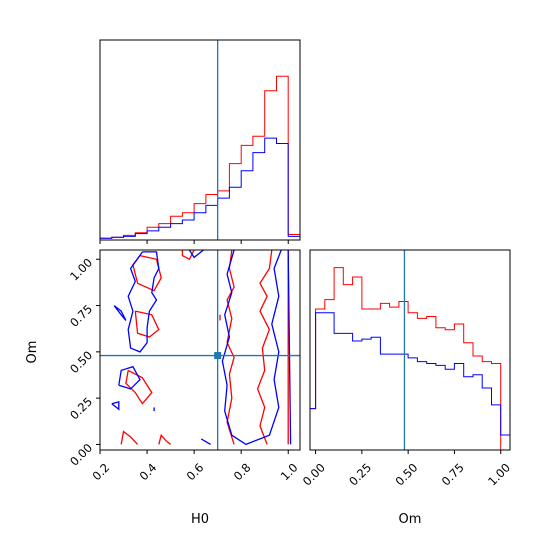 Image resolution: width=550 pixels, height=550 pixels. Describe the element at coordinates (218, 356) in the screenshot. I see `truth-marker` at that location.